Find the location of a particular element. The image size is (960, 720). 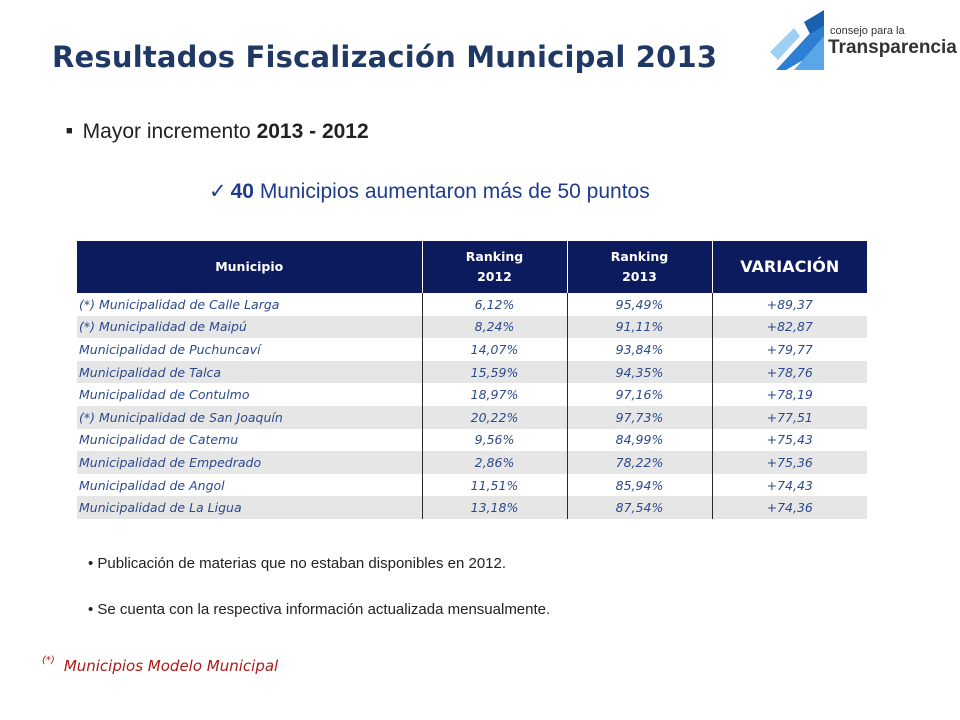

cell-variacion: +78,19 is located at coordinates (789, 394).